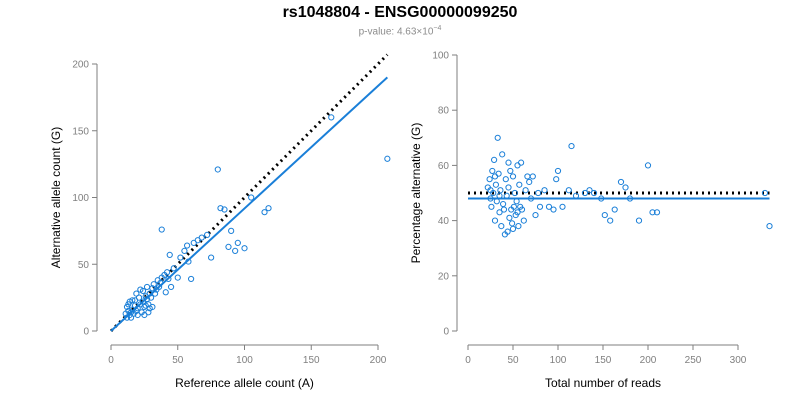  I want to click on percentage-y-axis-title: Percentage alternative (G), so click(416, 193).